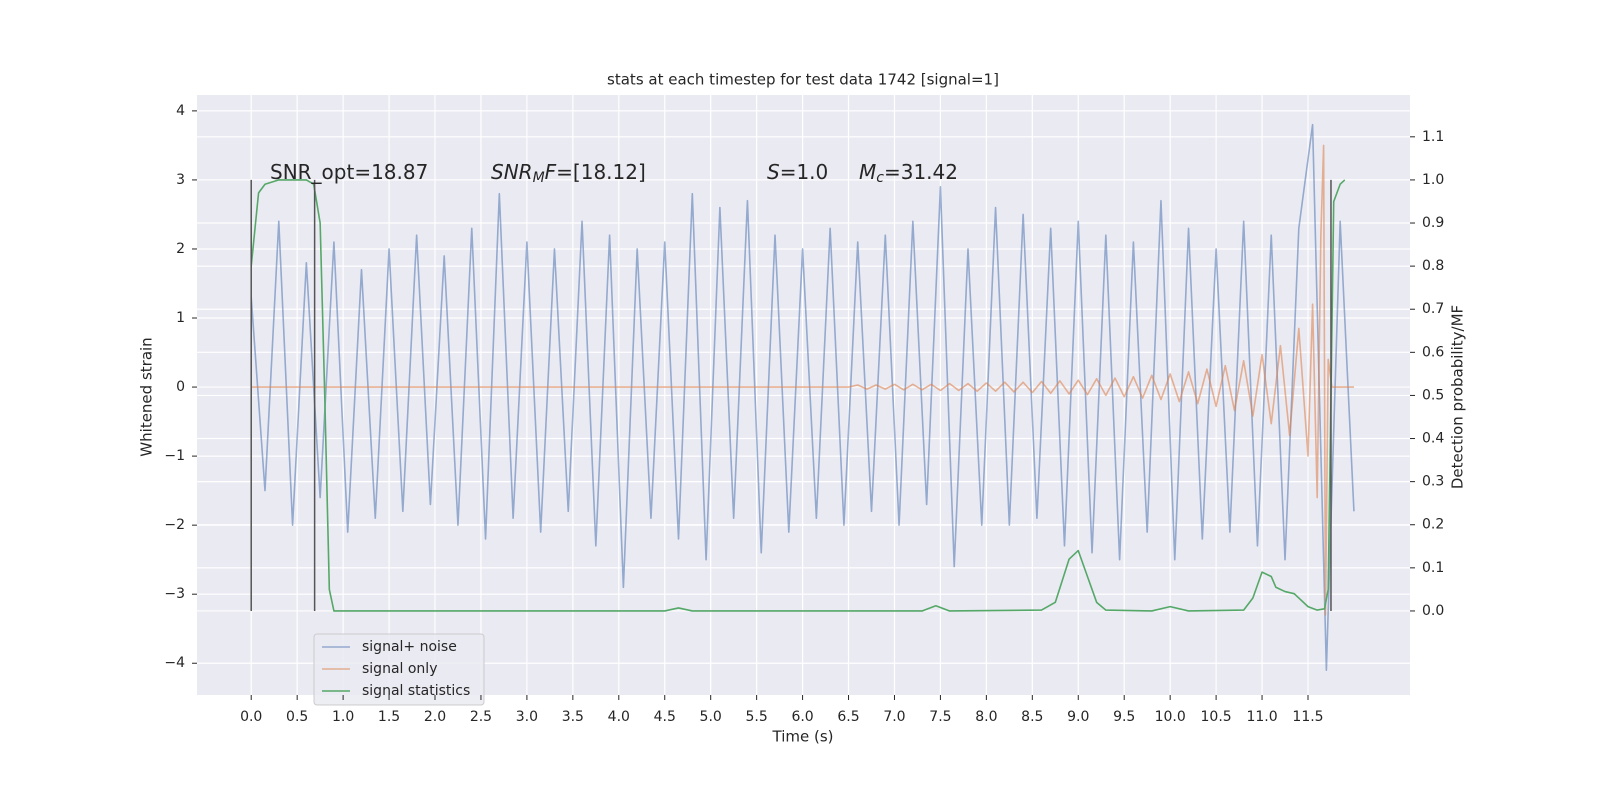  Describe the element at coordinates (894, 717) in the screenshot. I see `x-tick-label: 7.0` at that location.